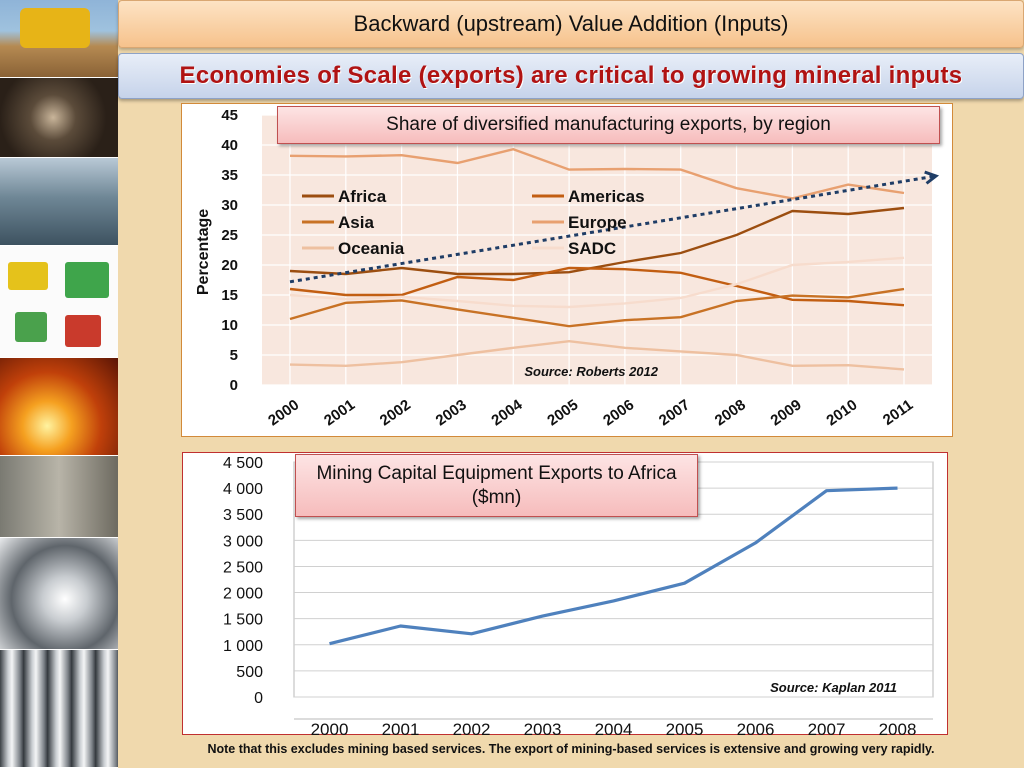  What do you see at coordinates (786, 412) in the screenshot?
I see `chart1-xtick-label: 2009` at bounding box center [786, 412].